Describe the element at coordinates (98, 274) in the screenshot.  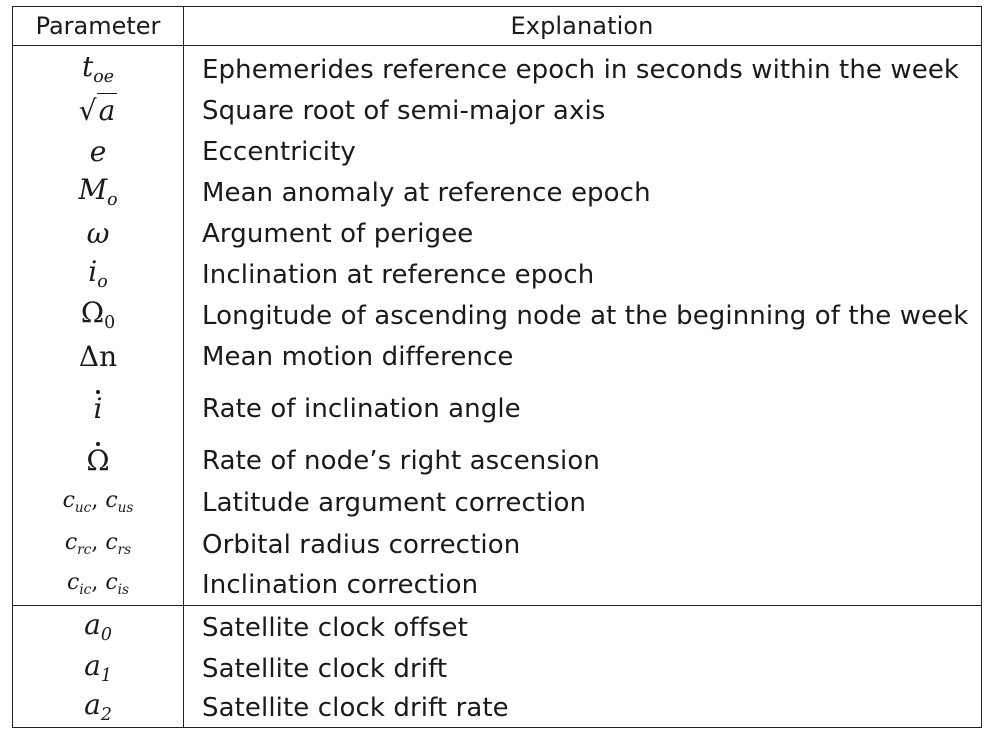
I see `parameter-symbol: io` at that location.